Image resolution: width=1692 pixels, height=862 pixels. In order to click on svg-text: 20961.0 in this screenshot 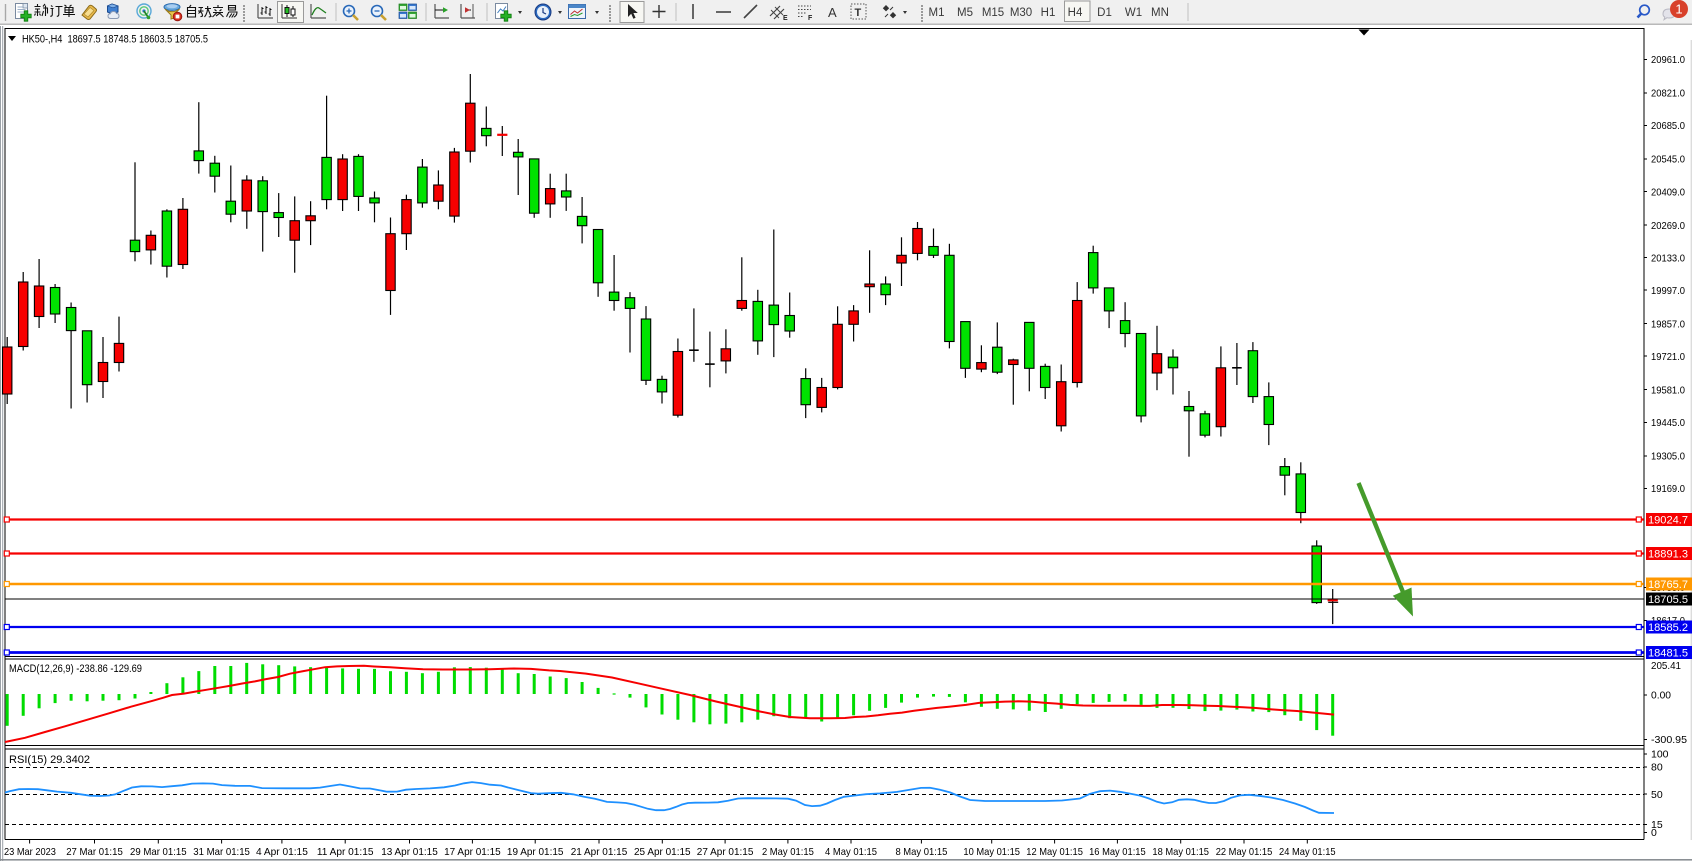, I will do `click(1668, 60)`.